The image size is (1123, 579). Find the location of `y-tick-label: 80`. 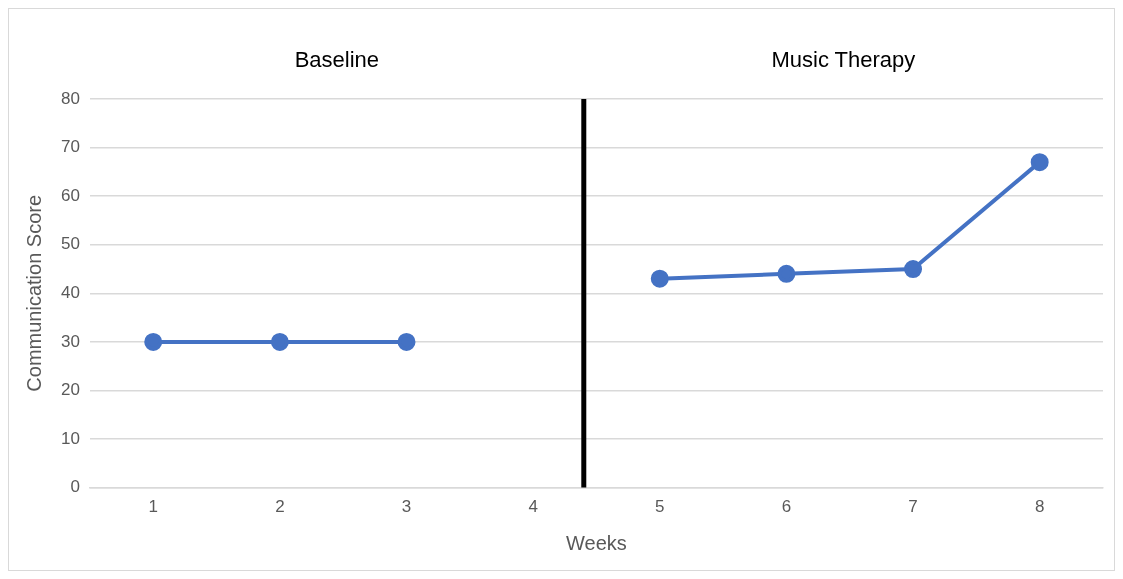

y-tick-label: 80 is located at coordinates (70, 98).